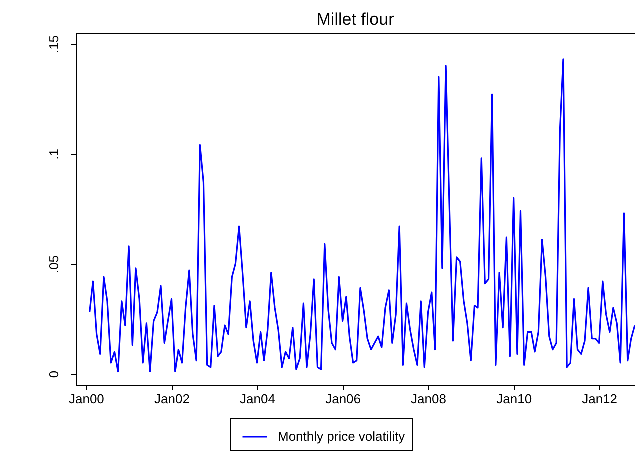 The width and height of the screenshot is (635, 457). What do you see at coordinates (514, 399) in the screenshot?
I see `x-tick-label: Jan10` at bounding box center [514, 399].